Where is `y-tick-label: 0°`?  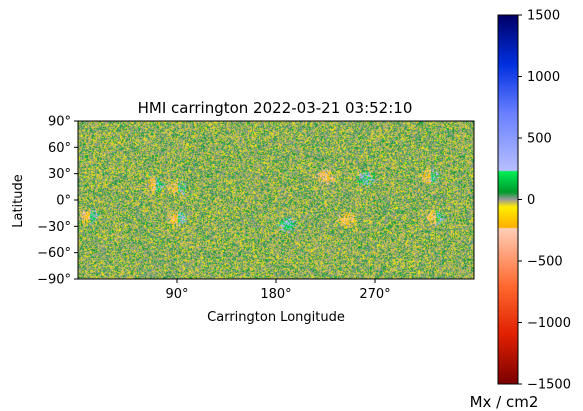
y-tick-label: 0° is located at coordinates (63, 201).